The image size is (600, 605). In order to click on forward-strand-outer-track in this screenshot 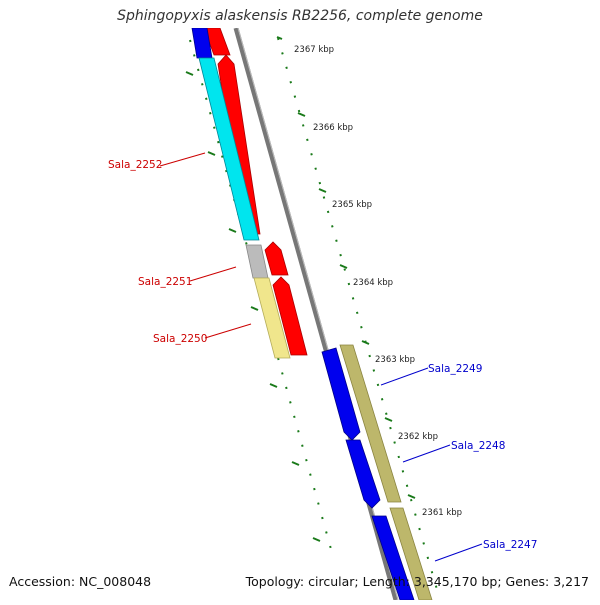, I will do `click(386, 472)`.